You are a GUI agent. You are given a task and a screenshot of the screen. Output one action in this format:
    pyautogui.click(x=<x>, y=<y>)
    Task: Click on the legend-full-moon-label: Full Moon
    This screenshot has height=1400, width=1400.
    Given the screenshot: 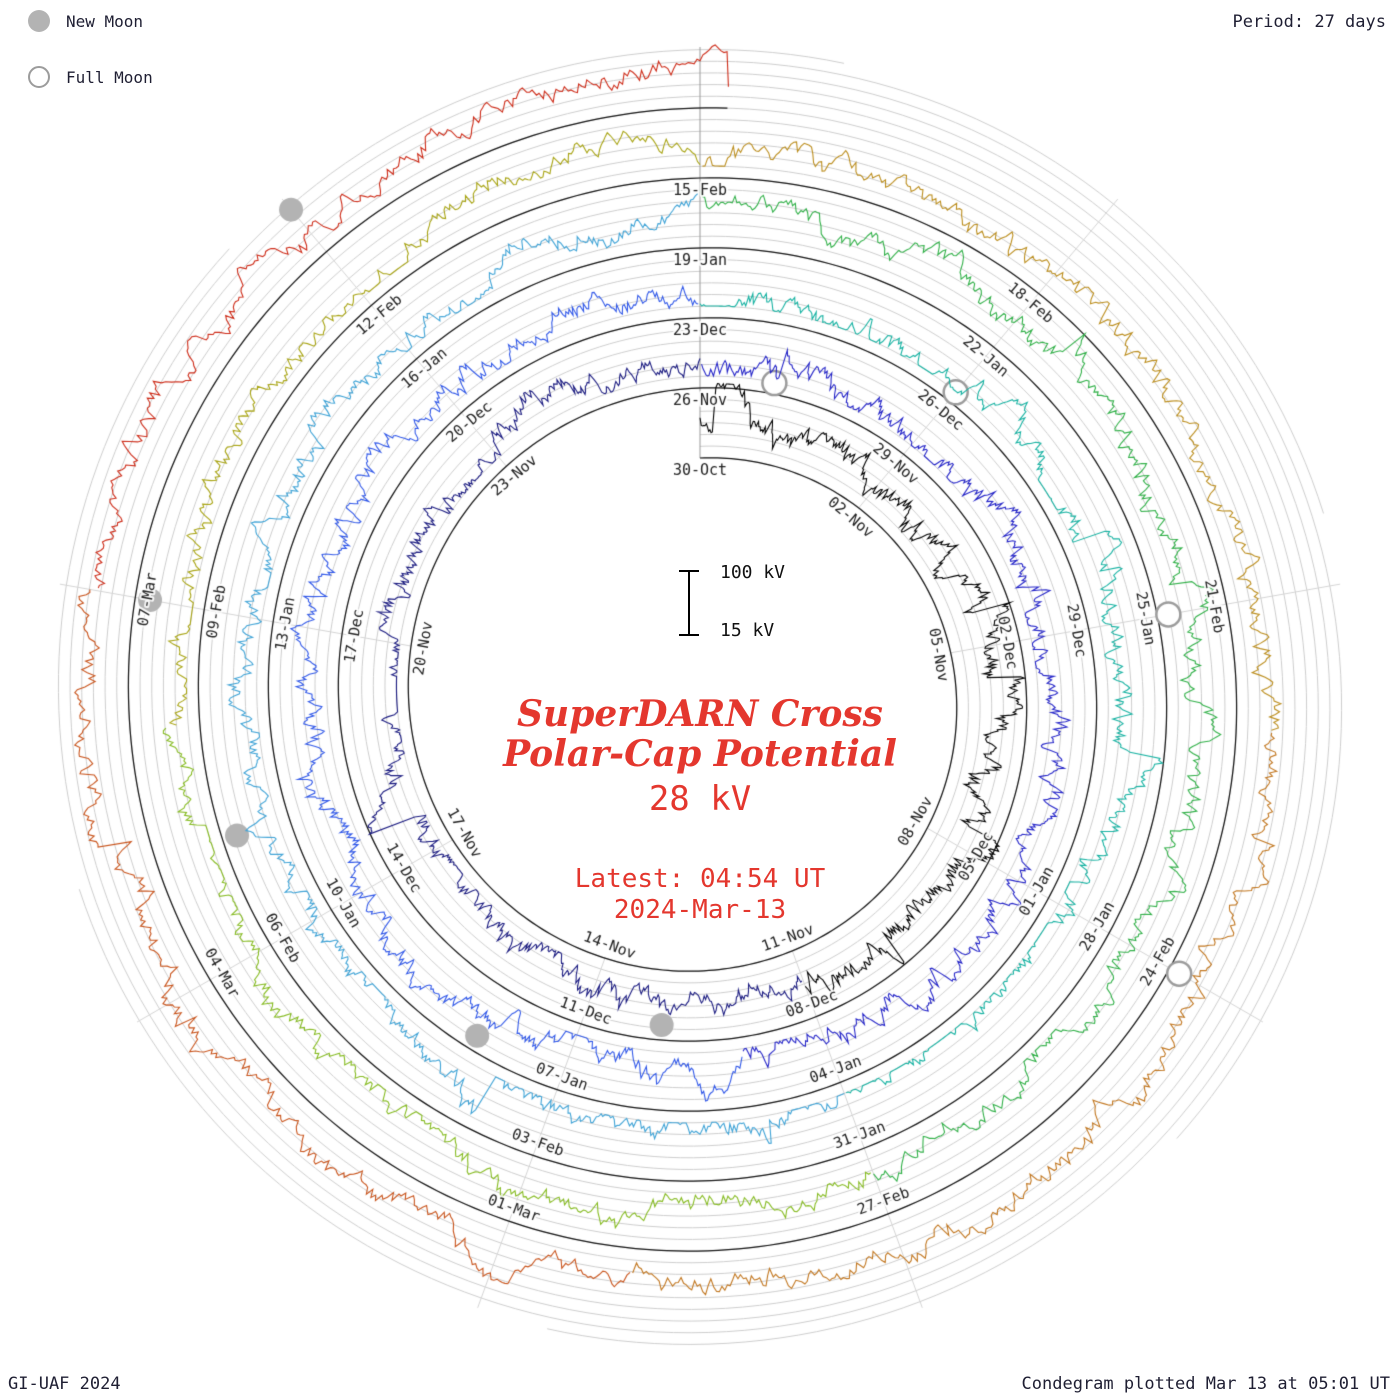 What is the action you would take?
    pyautogui.click(x=109, y=77)
    